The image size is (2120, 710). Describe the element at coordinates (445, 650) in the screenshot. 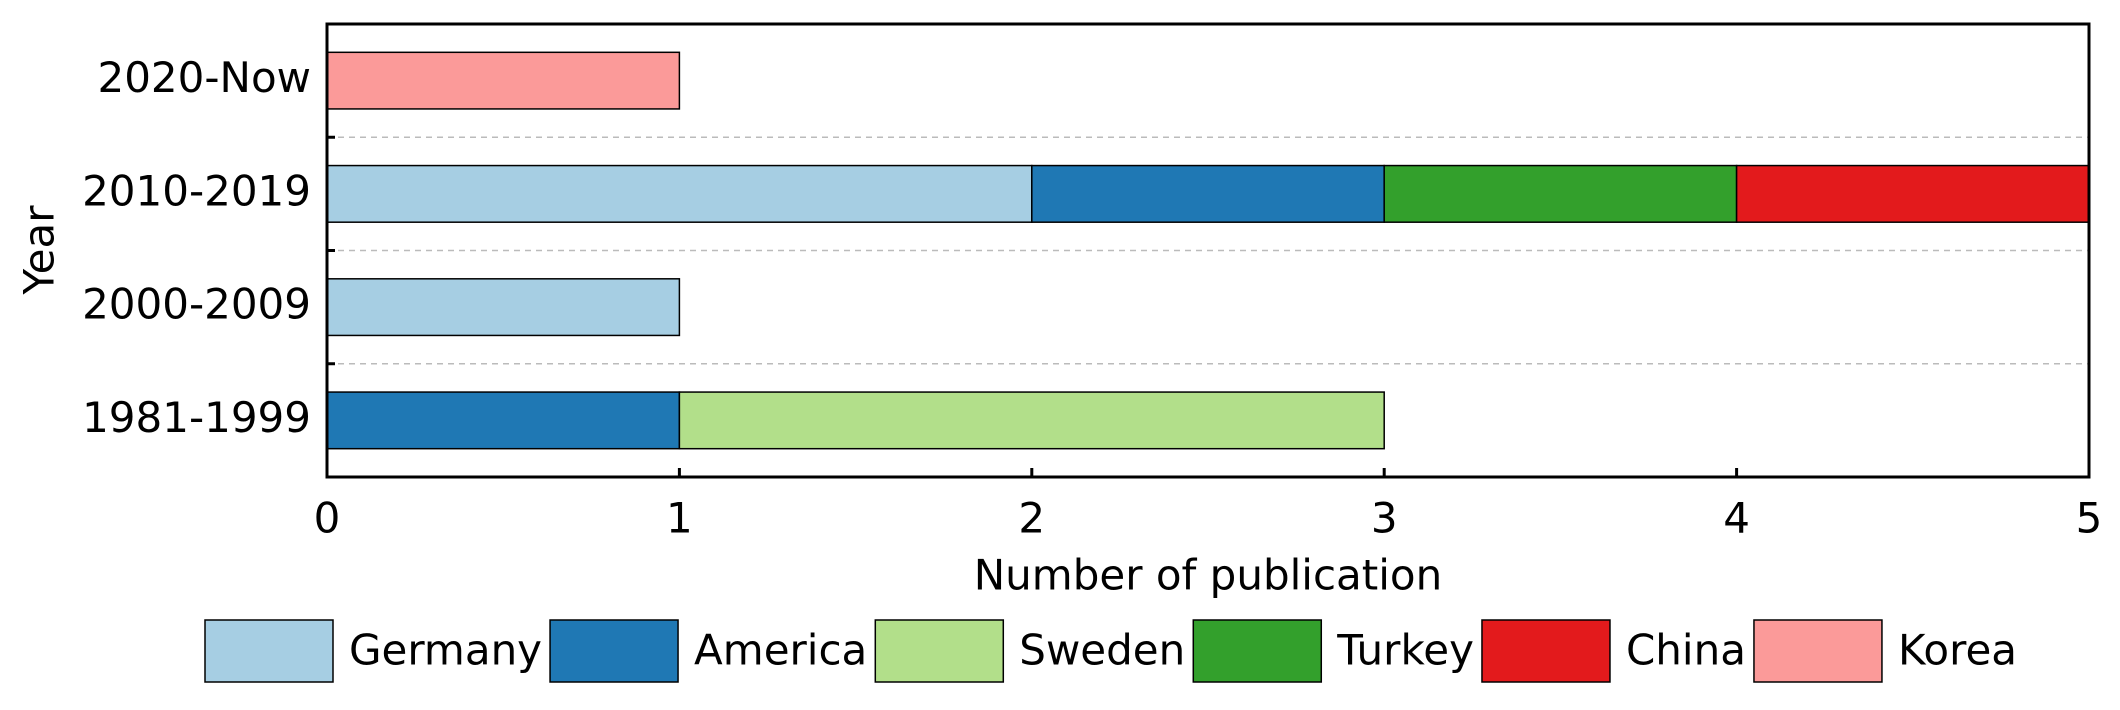

I see `legend-label: Germany` at that location.